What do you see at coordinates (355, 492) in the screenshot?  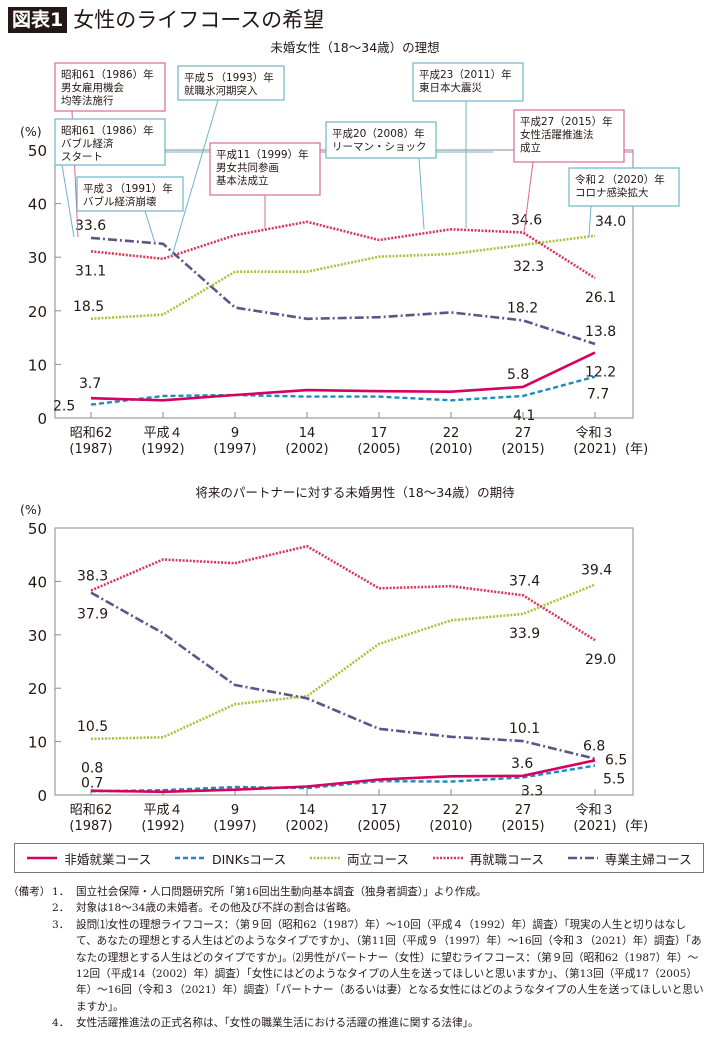 I see `chart-title: 将来のパートナーに対する未婚男性（18〜34歳）の期待` at bounding box center [355, 492].